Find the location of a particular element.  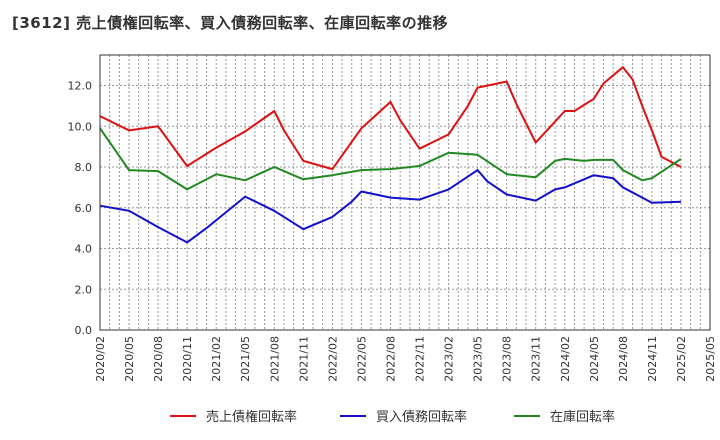

x-tick-label: 2022/11 is located at coordinates (420, 359).